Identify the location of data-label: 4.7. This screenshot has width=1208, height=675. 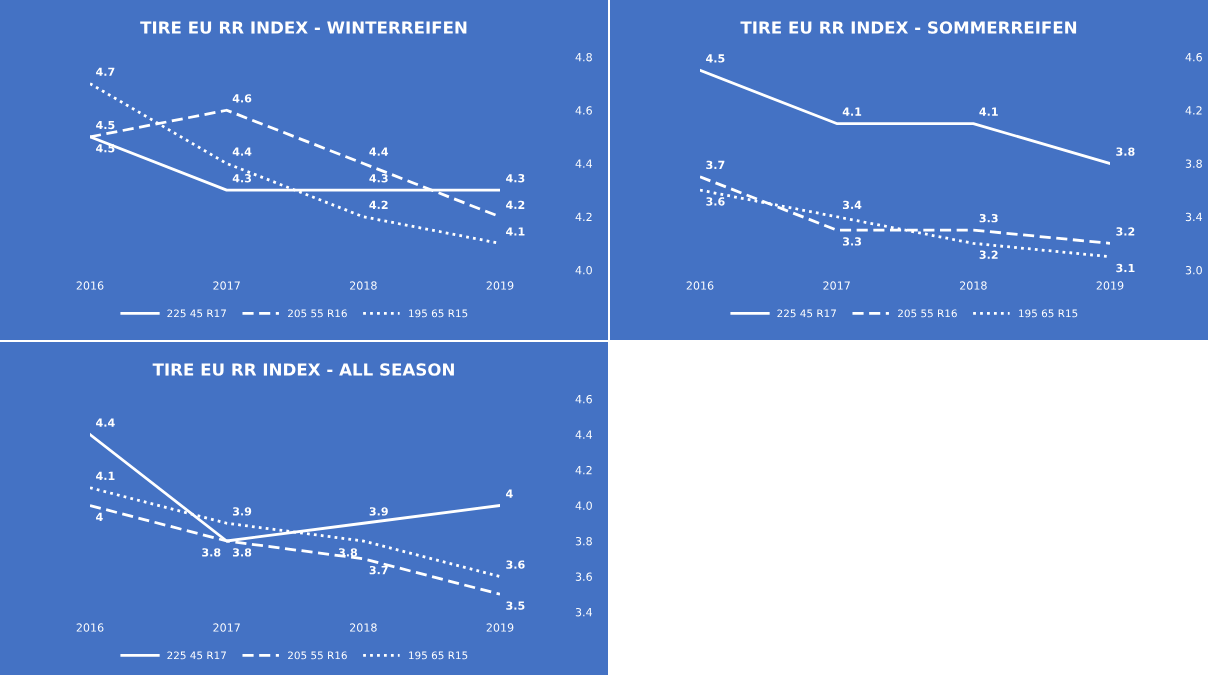
(105, 71).